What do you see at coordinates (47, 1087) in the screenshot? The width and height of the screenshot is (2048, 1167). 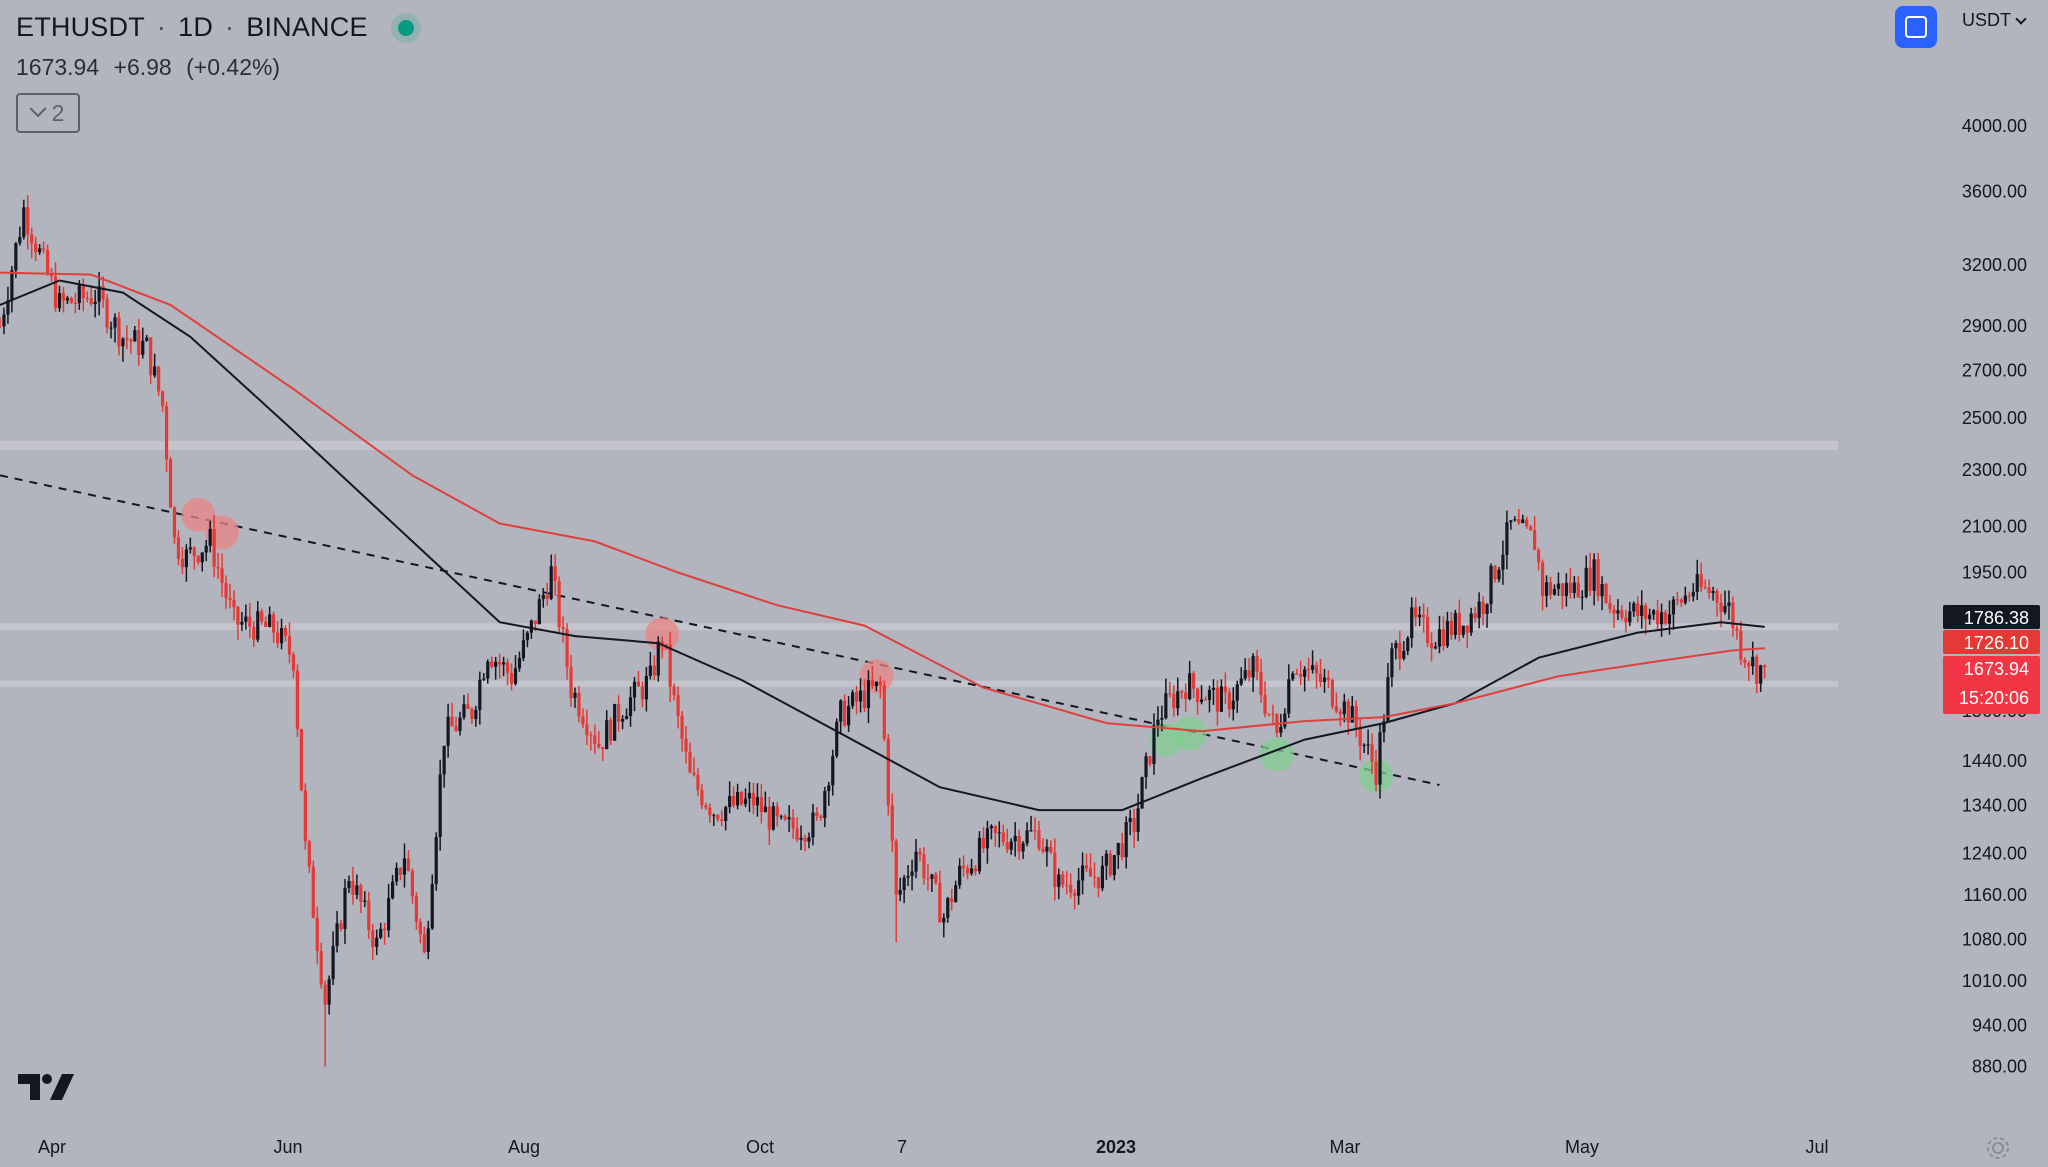 I see `tradingview-logo-icon` at bounding box center [47, 1087].